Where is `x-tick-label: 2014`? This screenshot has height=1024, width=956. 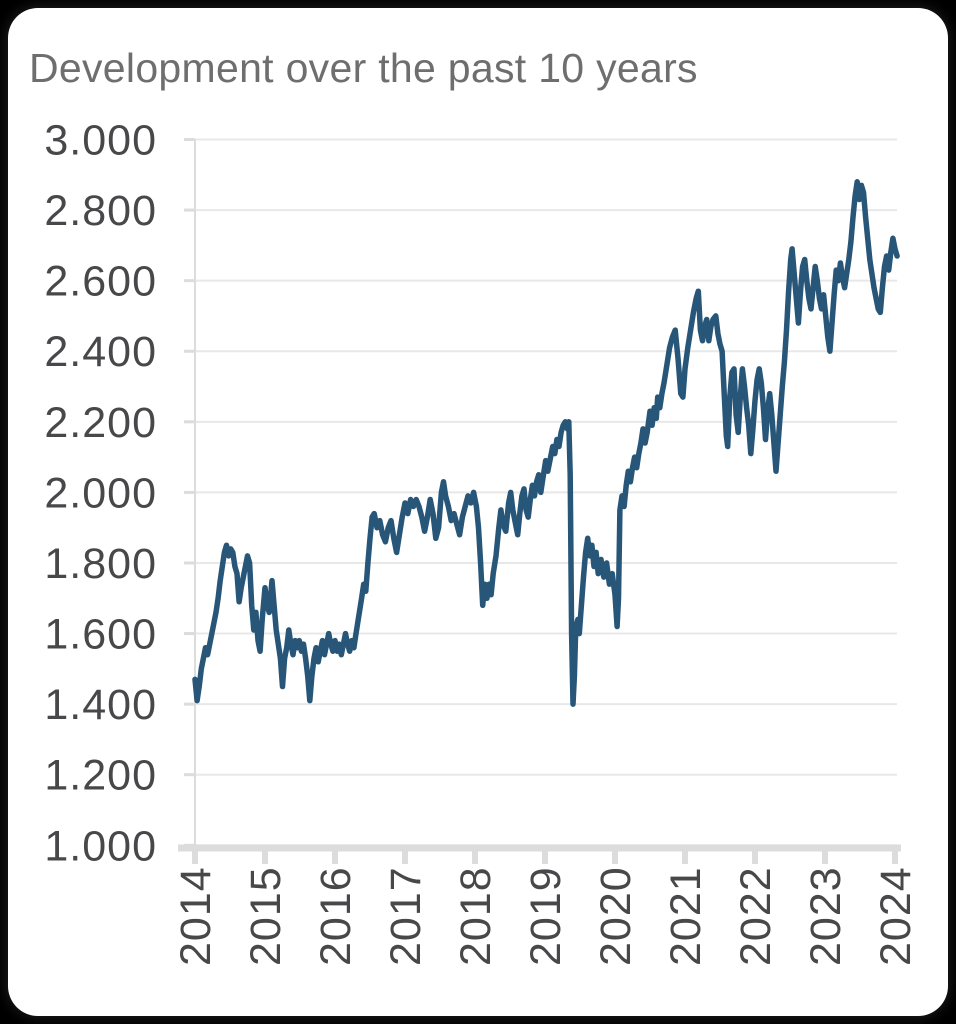
x-tick-label: 2014 is located at coordinates (196, 916).